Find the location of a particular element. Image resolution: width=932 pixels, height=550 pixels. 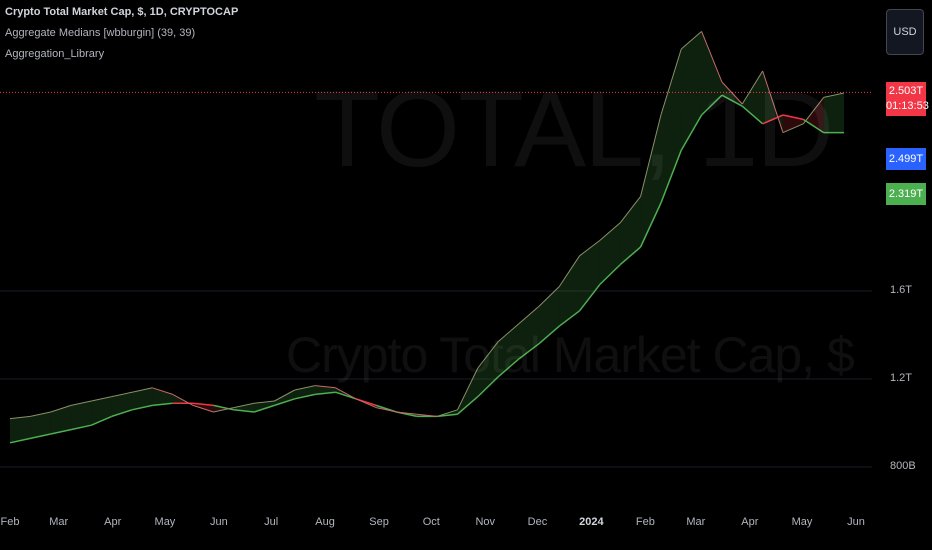

legend-library: Aggregation_Library is located at coordinates (55, 54).